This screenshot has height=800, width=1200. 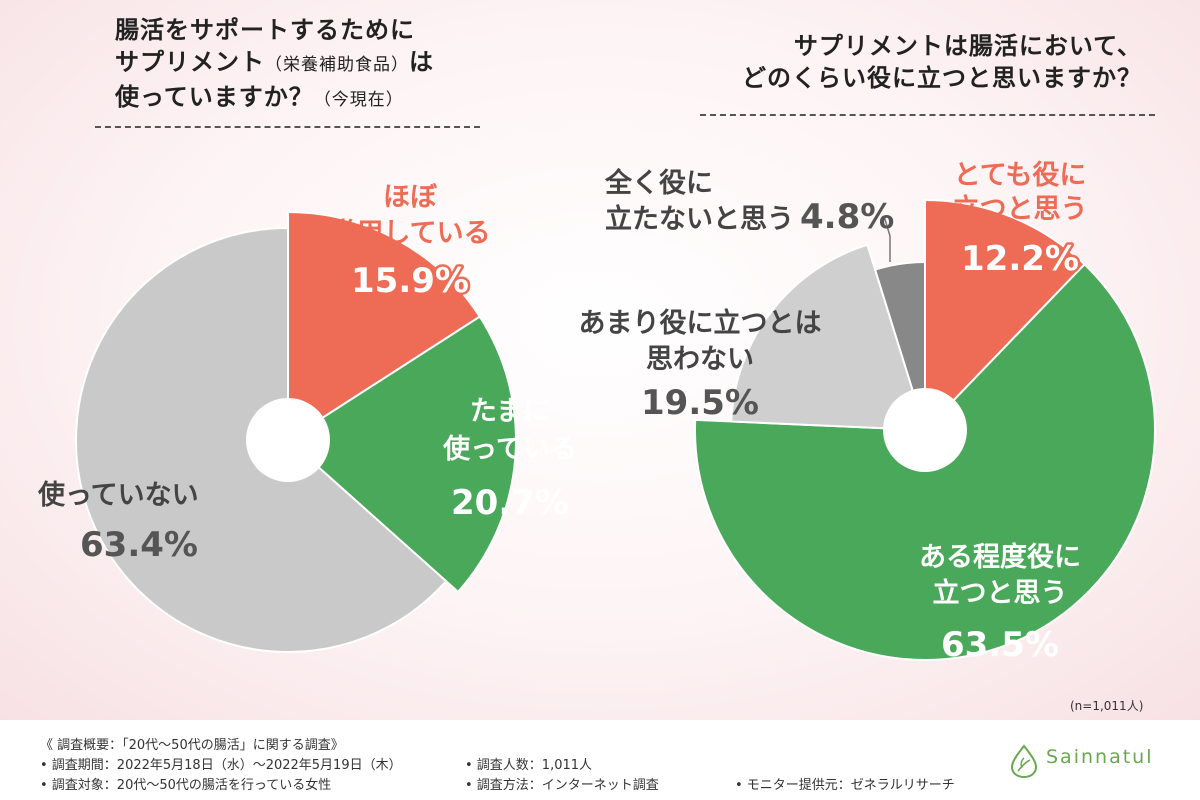 What do you see at coordinates (1000, 593) in the screenshot?
I see `slice-label-5-line2: 立つと思う` at bounding box center [1000, 593].